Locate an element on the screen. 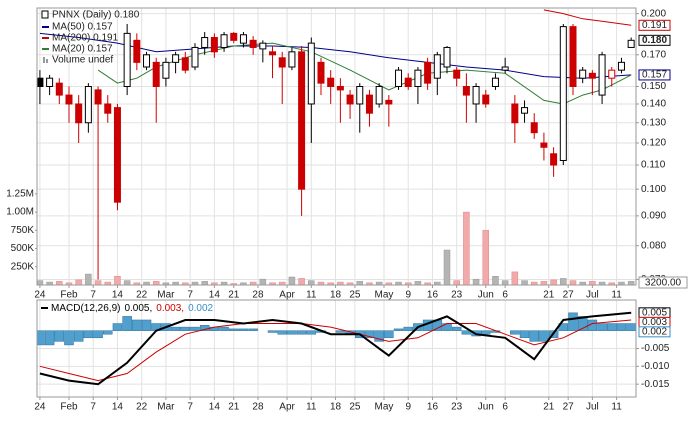 The height and width of the screenshot is (421, 691). legend-label: MACD(12,26,9) is located at coordinates (85, 308).